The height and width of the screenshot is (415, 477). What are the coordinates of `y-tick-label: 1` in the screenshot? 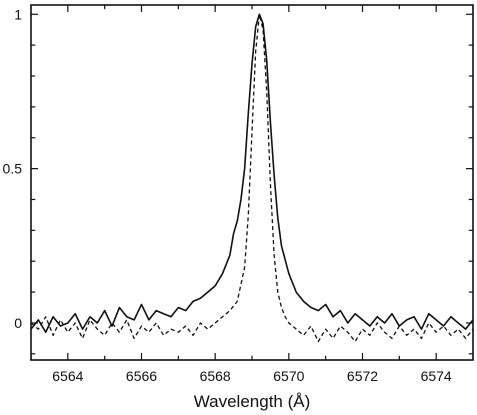 It's located at (18, 14).